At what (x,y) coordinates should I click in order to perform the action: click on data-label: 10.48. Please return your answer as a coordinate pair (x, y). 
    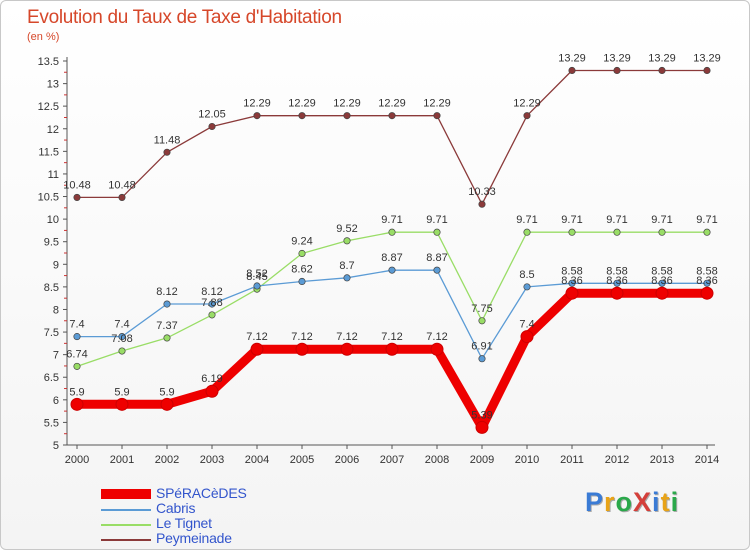
    Looking at the image, I should click on (77, 185).